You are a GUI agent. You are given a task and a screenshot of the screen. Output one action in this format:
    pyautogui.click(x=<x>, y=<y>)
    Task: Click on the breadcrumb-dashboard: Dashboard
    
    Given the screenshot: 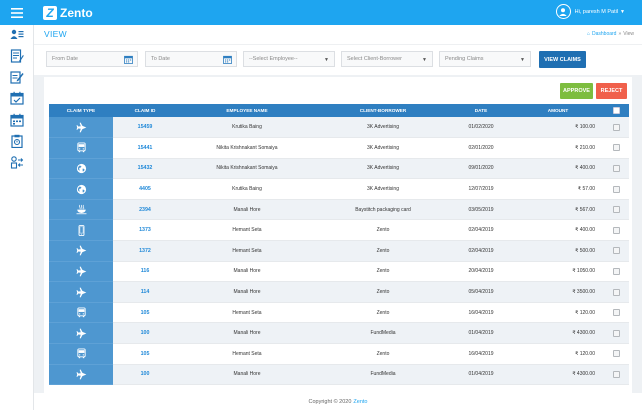 What is the action you would take?
    pyautogui.click(x=604, y=34)
    